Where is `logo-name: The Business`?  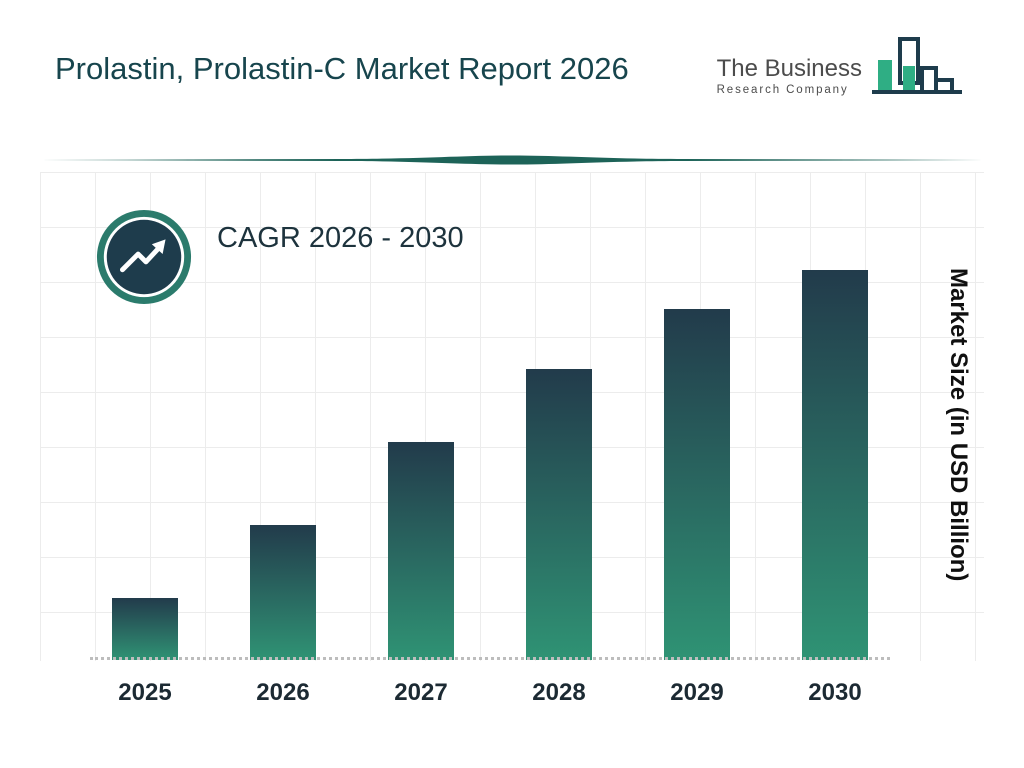
logo-name: The Business is located at coordinates (789, 68).